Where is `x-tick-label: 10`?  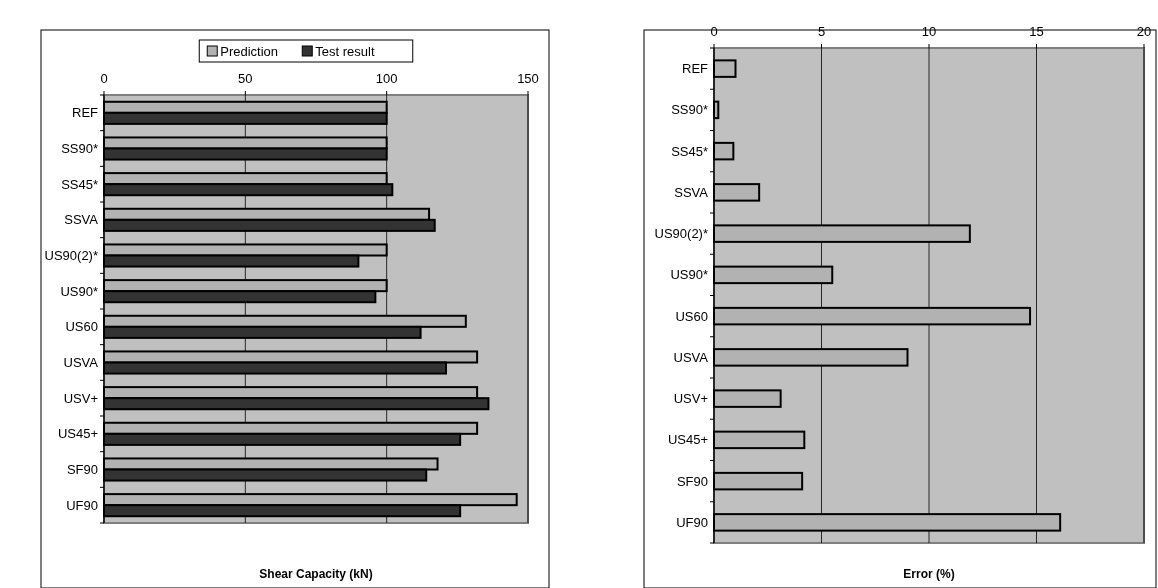 x-tick-label: 10 is located at coordinates (929, 31).